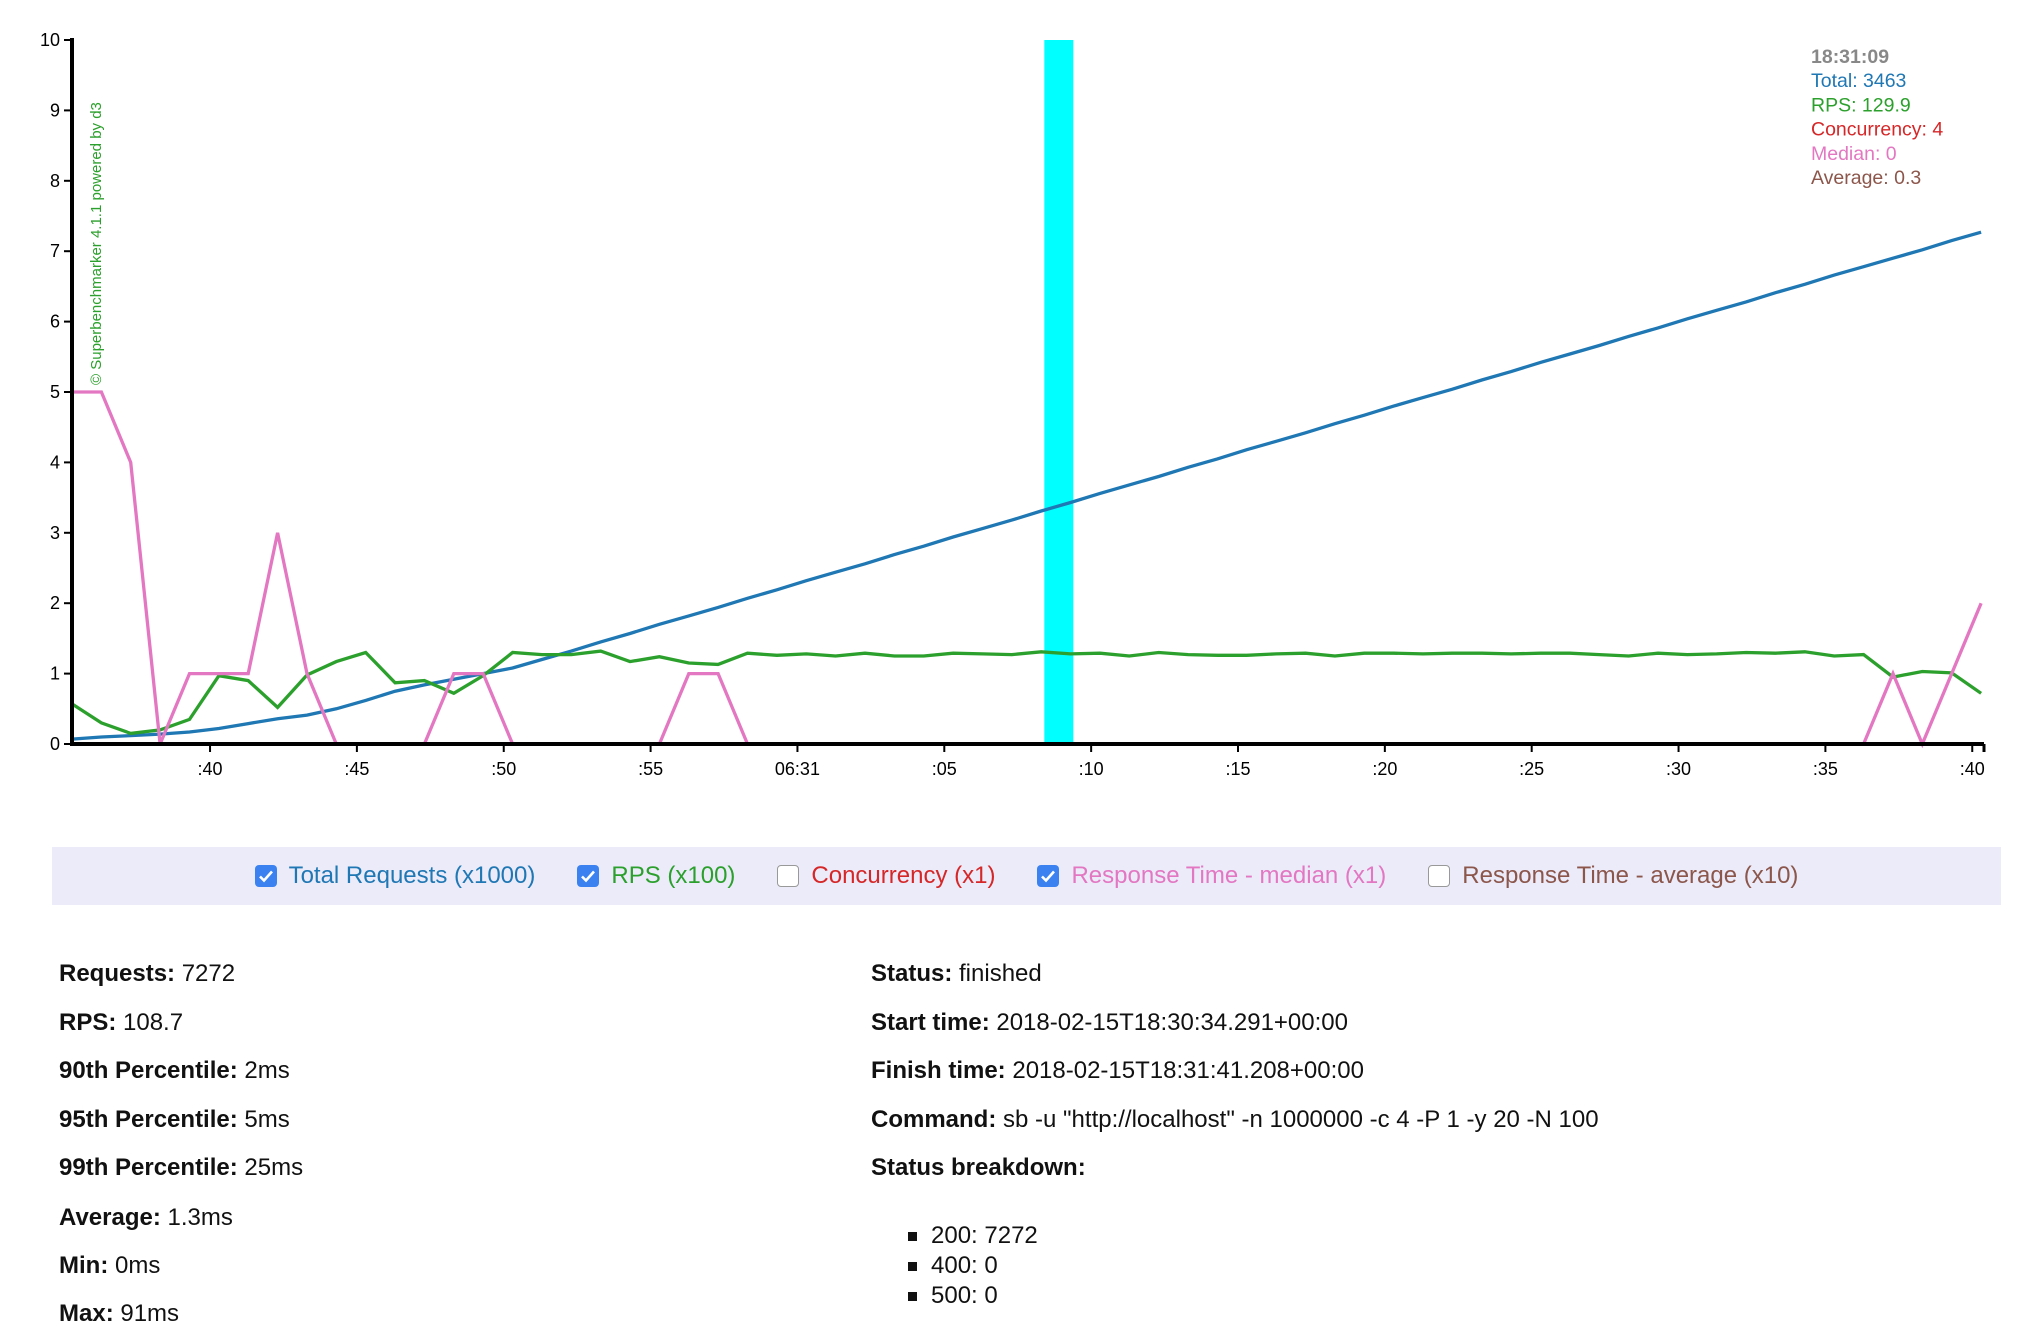  Describe the element at coordinates (1091, 769) in the screenshot. I see `x-tick-label: :10` at that location.